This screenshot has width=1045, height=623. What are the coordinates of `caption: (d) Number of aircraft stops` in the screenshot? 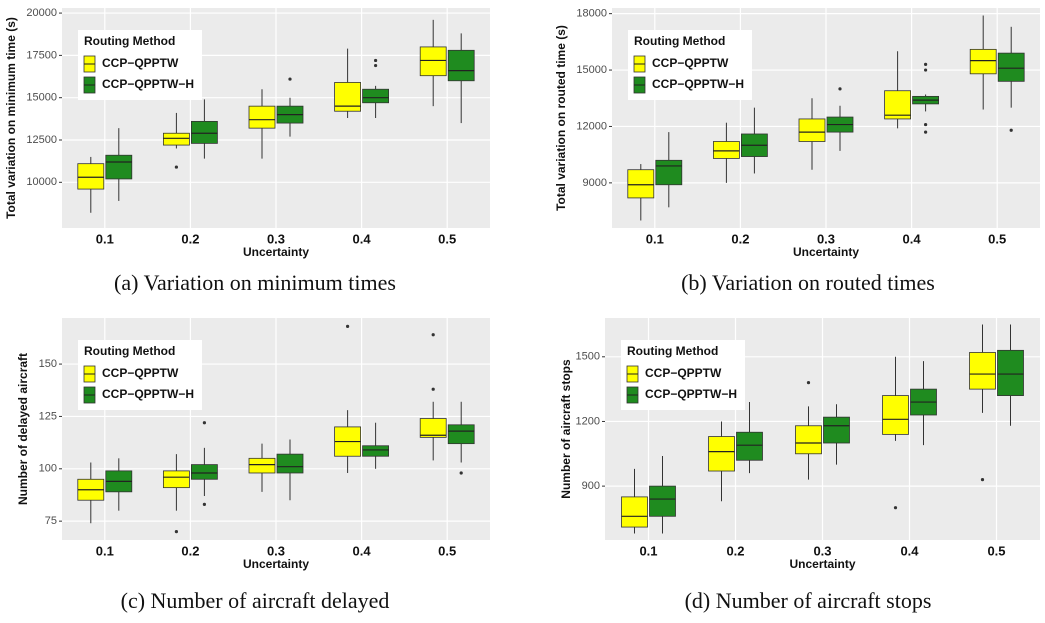 It's located at (808, 600).